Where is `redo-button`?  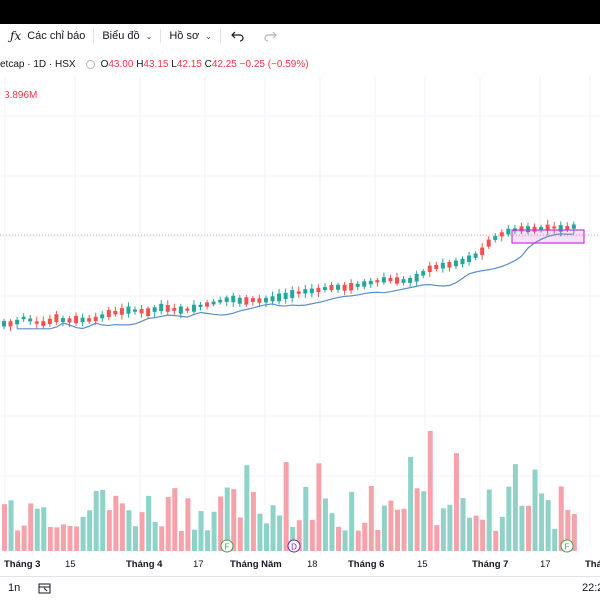 redo-button is located at coordinates (270, 36).